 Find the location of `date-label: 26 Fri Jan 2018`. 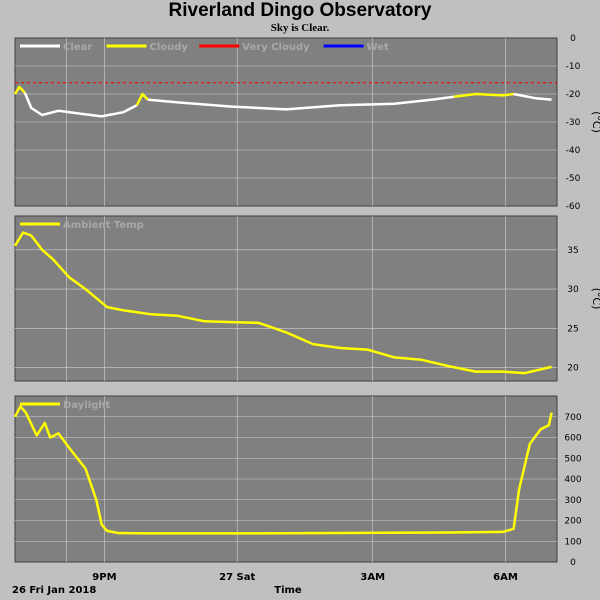

date-label: 26 Fri Jan 2018 is located at coordinates (54, 590).